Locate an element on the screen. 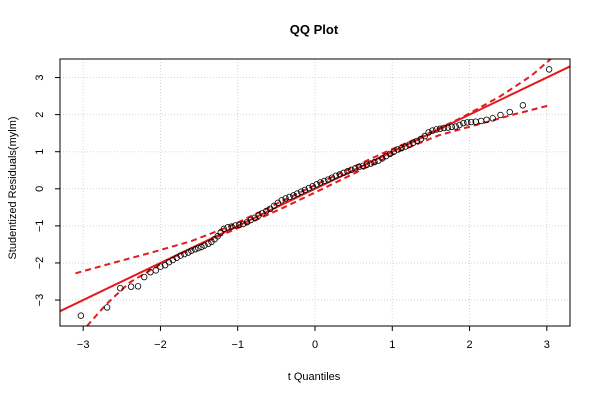 The width and height of the screenshot is (600, 400). x-axis-label: t Quantiles is located at coordinates (314, 377).